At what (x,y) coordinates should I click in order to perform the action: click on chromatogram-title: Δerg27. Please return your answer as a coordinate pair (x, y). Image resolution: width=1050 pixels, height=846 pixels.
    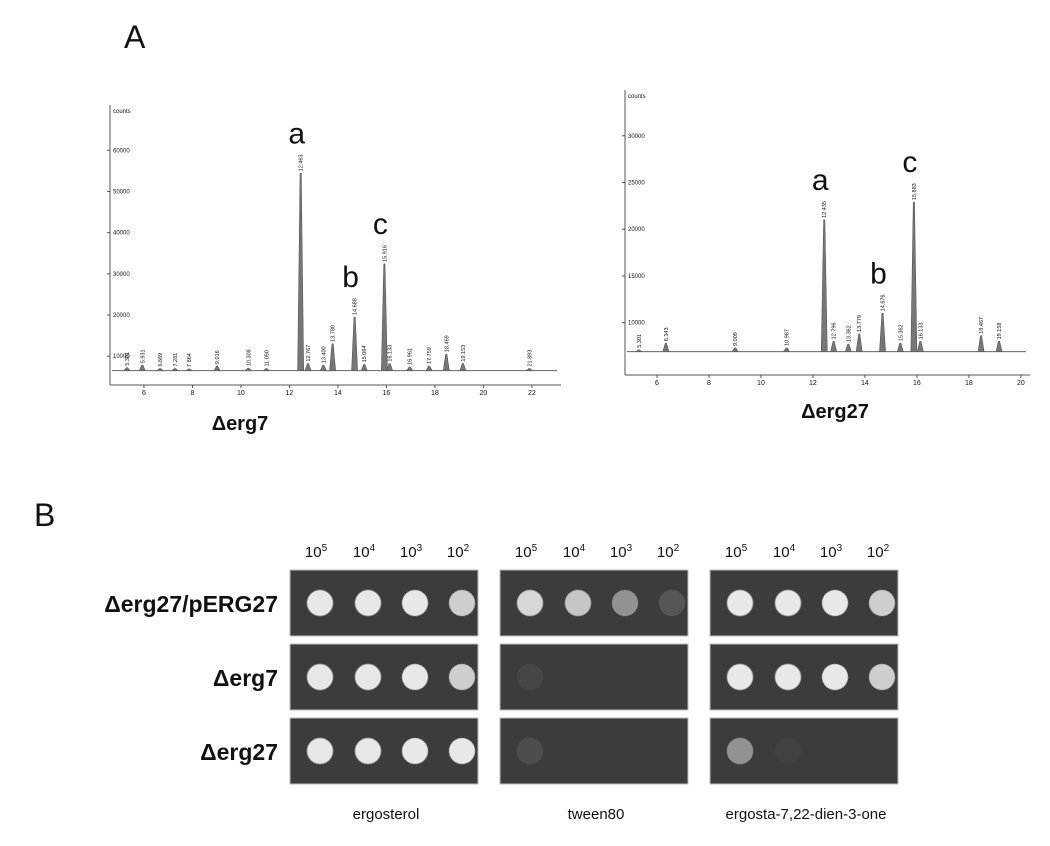
    Looking at the image, I should click on (835, 412).